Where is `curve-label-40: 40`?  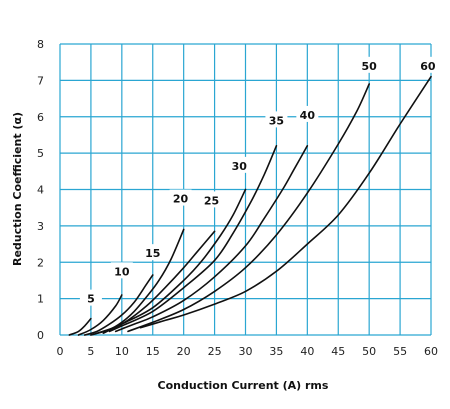 curve-label-40: 40 is located at coordinates (308, 115).